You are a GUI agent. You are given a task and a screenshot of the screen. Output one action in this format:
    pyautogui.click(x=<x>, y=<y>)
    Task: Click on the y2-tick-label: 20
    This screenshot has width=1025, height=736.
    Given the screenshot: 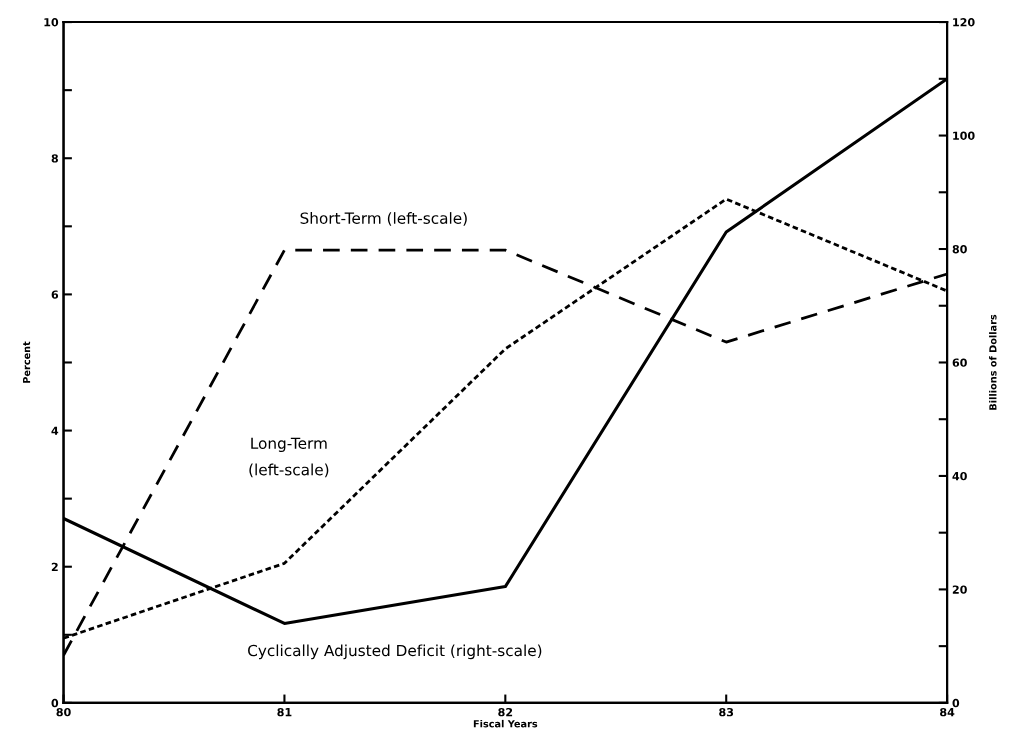 What is the action you would take?
    pyautogui.click(x=959, y=589)
    